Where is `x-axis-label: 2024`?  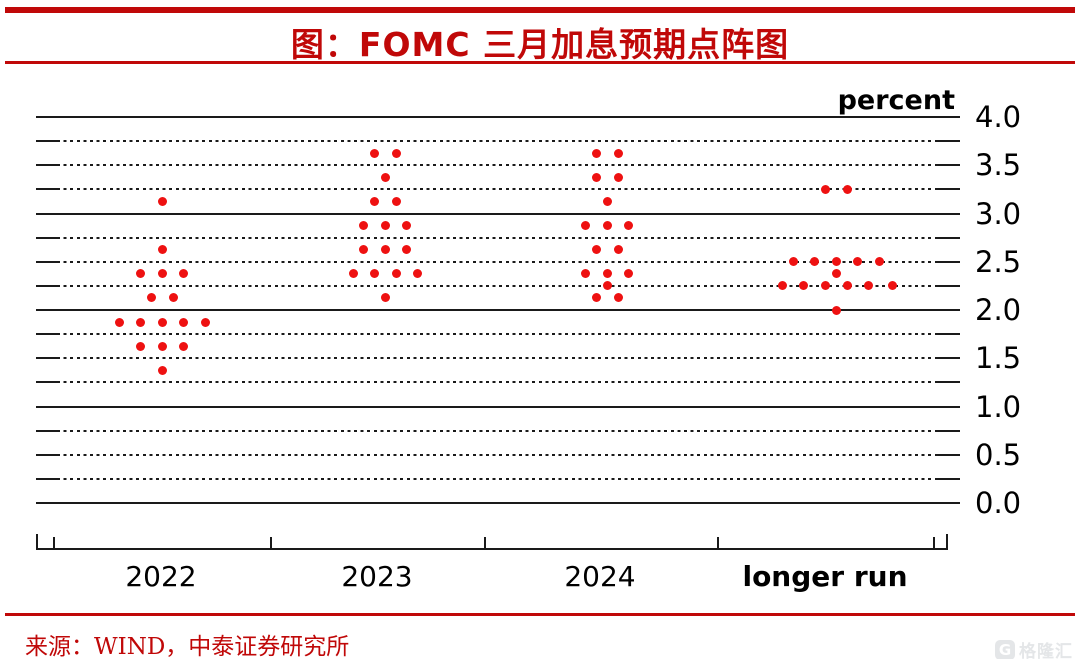 x-axis-label: 2024 is located at coordinates (600, 576).